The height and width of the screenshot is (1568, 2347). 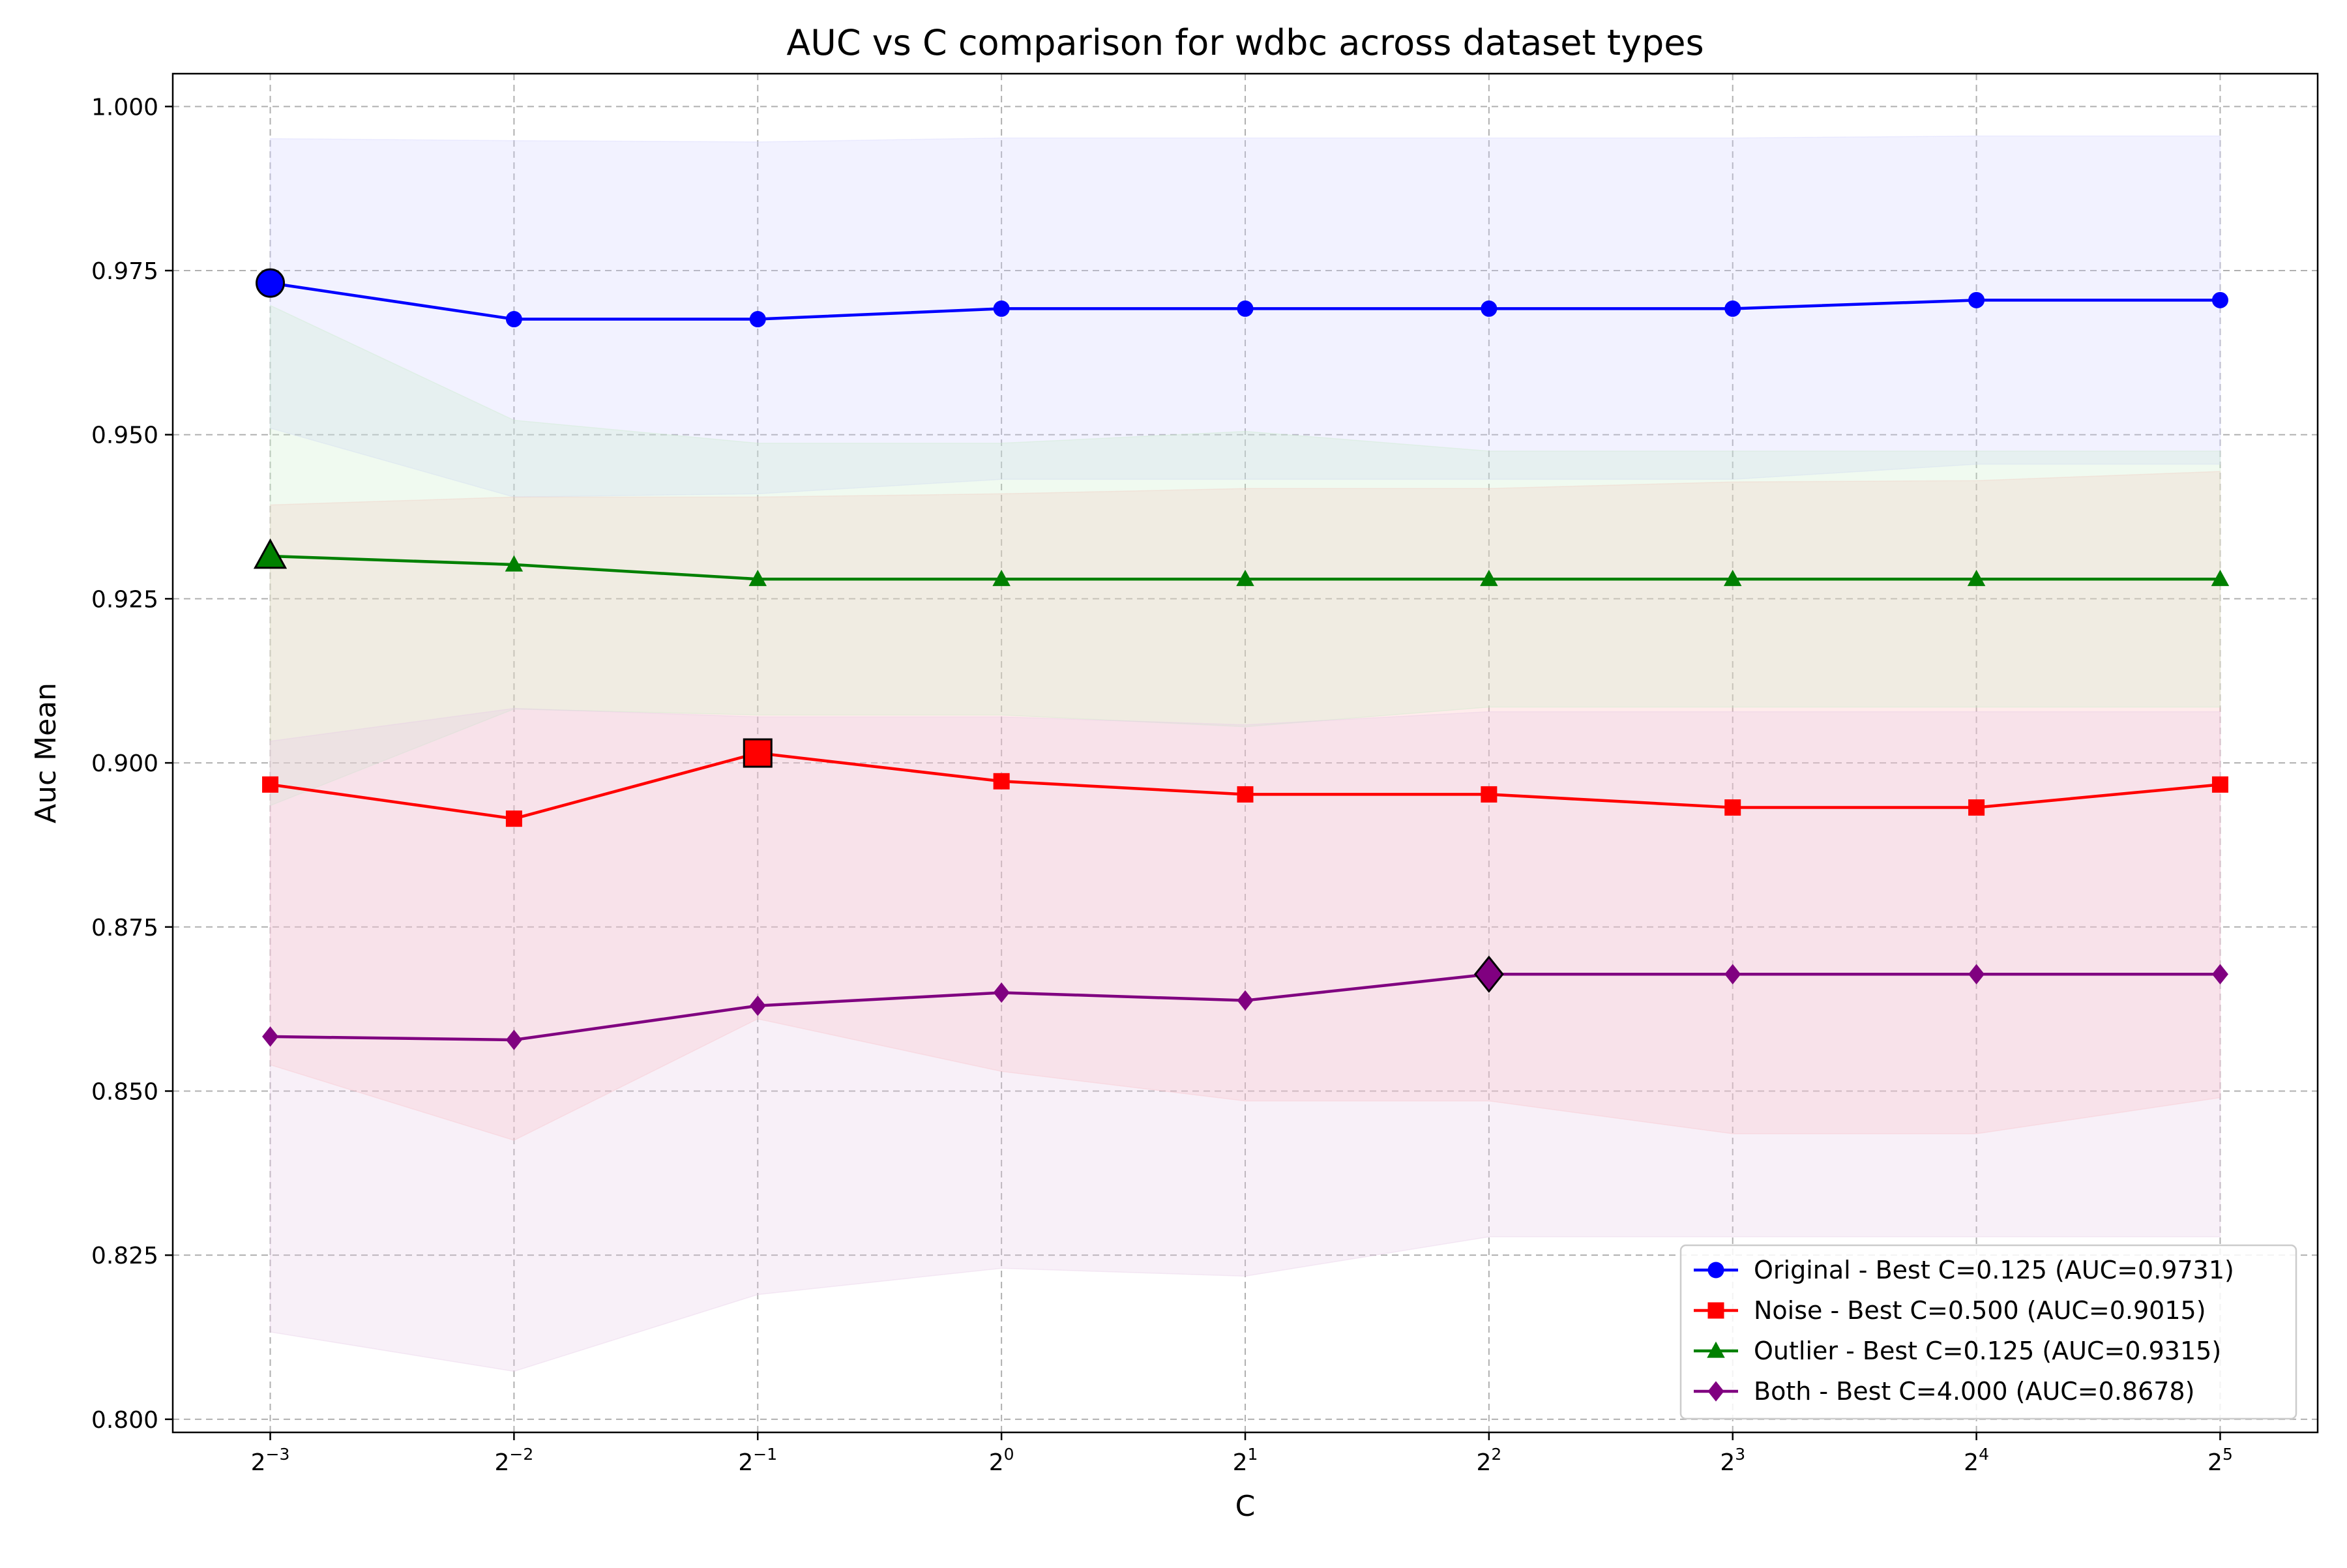 What do you see at coordinates (124, 436) in the screenshot?
I see `y-tick-label: 0.950` at bounding box center [124, 436].